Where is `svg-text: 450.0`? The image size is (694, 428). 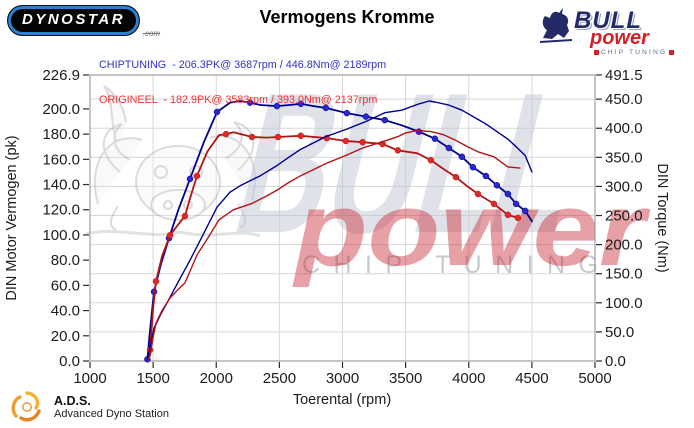
svg-text: 450.0 is located at coordinates (624, 99).